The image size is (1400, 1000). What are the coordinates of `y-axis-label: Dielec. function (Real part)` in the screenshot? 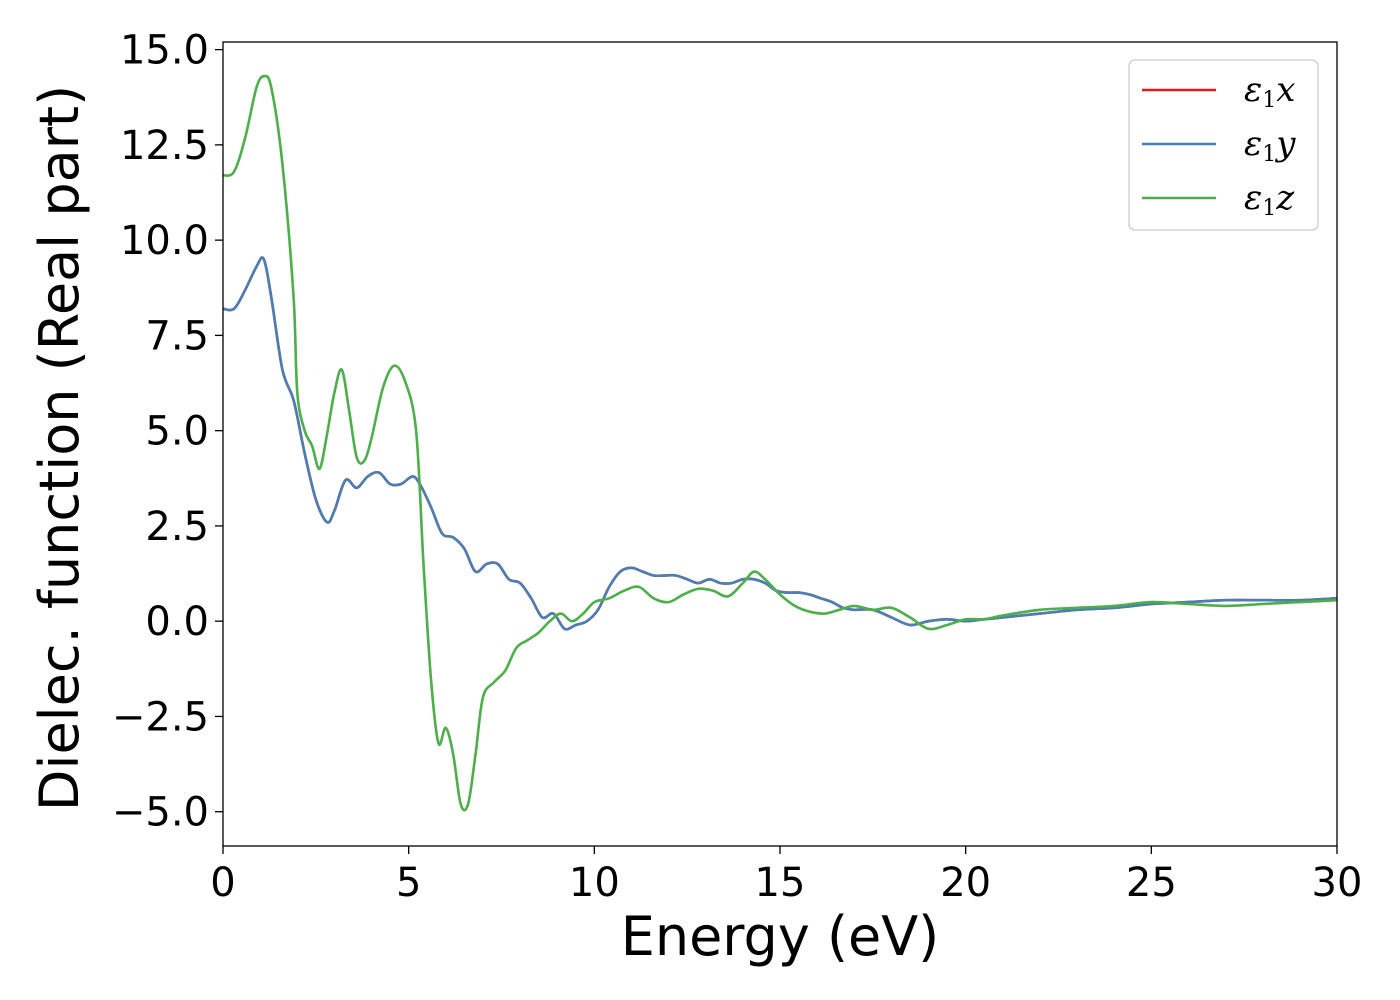 It's located at (59, 448).